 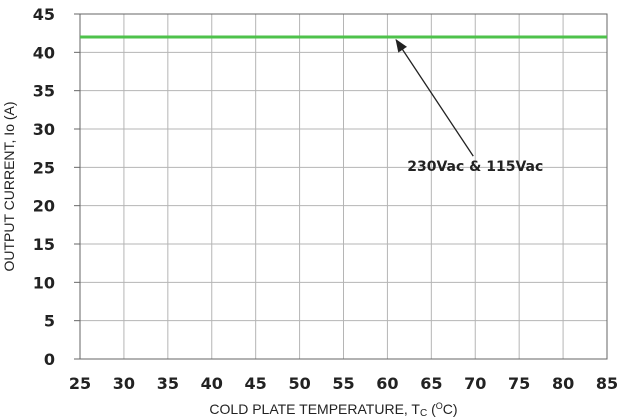 What do you see at coordinates (299, 383) in the screenshot?
I see `x-tick-label: 50` at bounding box center [299, 383].